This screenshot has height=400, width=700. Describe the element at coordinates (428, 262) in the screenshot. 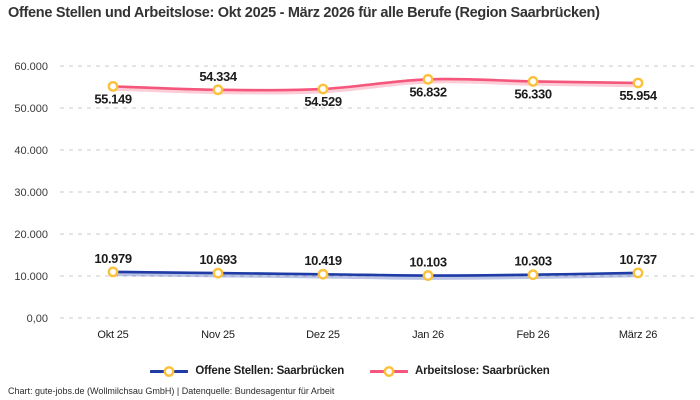

I see `data-point-label: 10.103` at that location.